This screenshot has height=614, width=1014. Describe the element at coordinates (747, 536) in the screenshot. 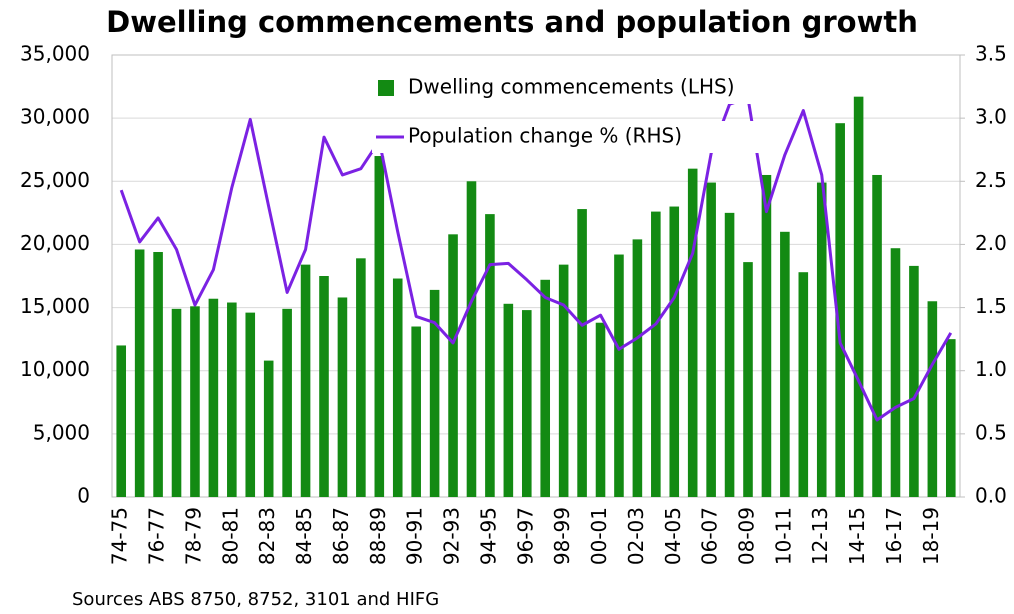

I see `x-tick-label: 08-09` at that location.